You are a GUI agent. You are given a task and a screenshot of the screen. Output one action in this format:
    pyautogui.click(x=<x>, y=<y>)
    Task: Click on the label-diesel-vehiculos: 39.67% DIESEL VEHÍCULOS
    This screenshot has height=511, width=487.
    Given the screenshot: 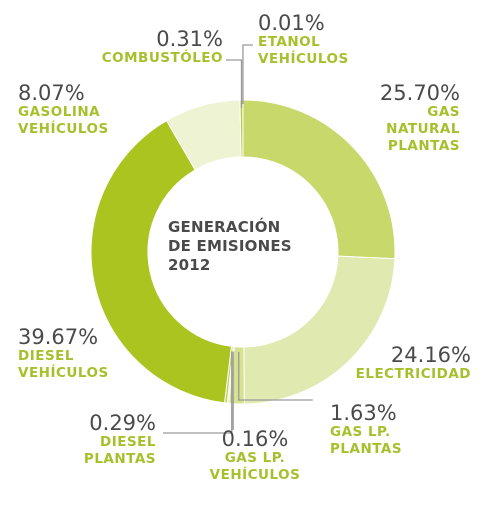 What is the action you would take?
    pyautogui.click(x=63, y=354)
    